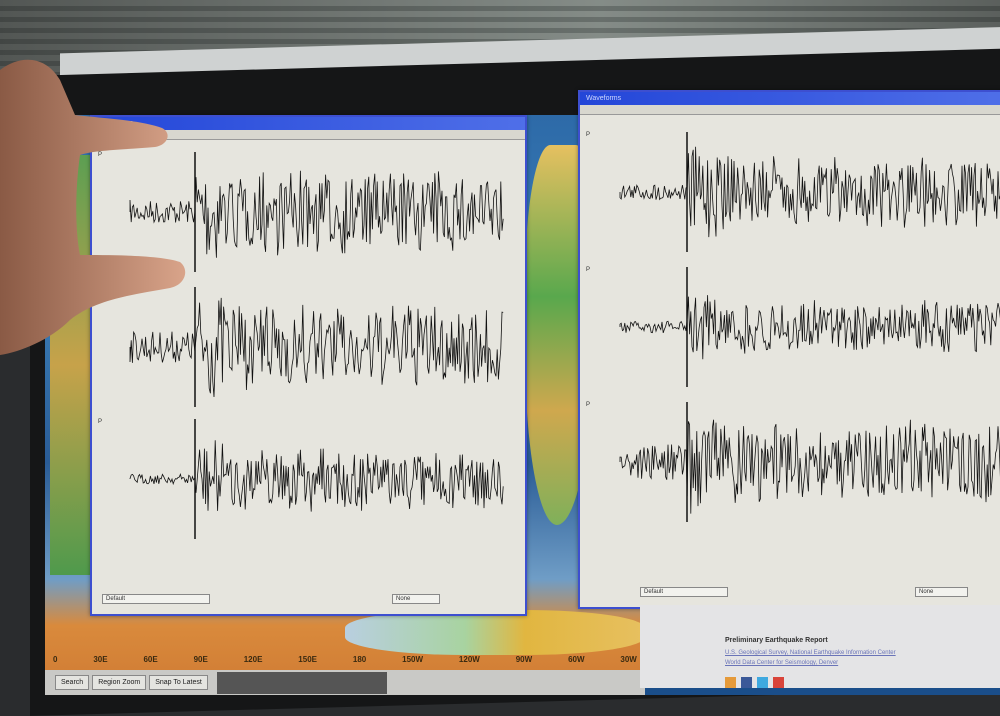 The width and height of the screenshot is (1000, 716). Describe the element at coordinates (576, 659) in the screenshot. I see `longitude-tick: 60W` at that location.